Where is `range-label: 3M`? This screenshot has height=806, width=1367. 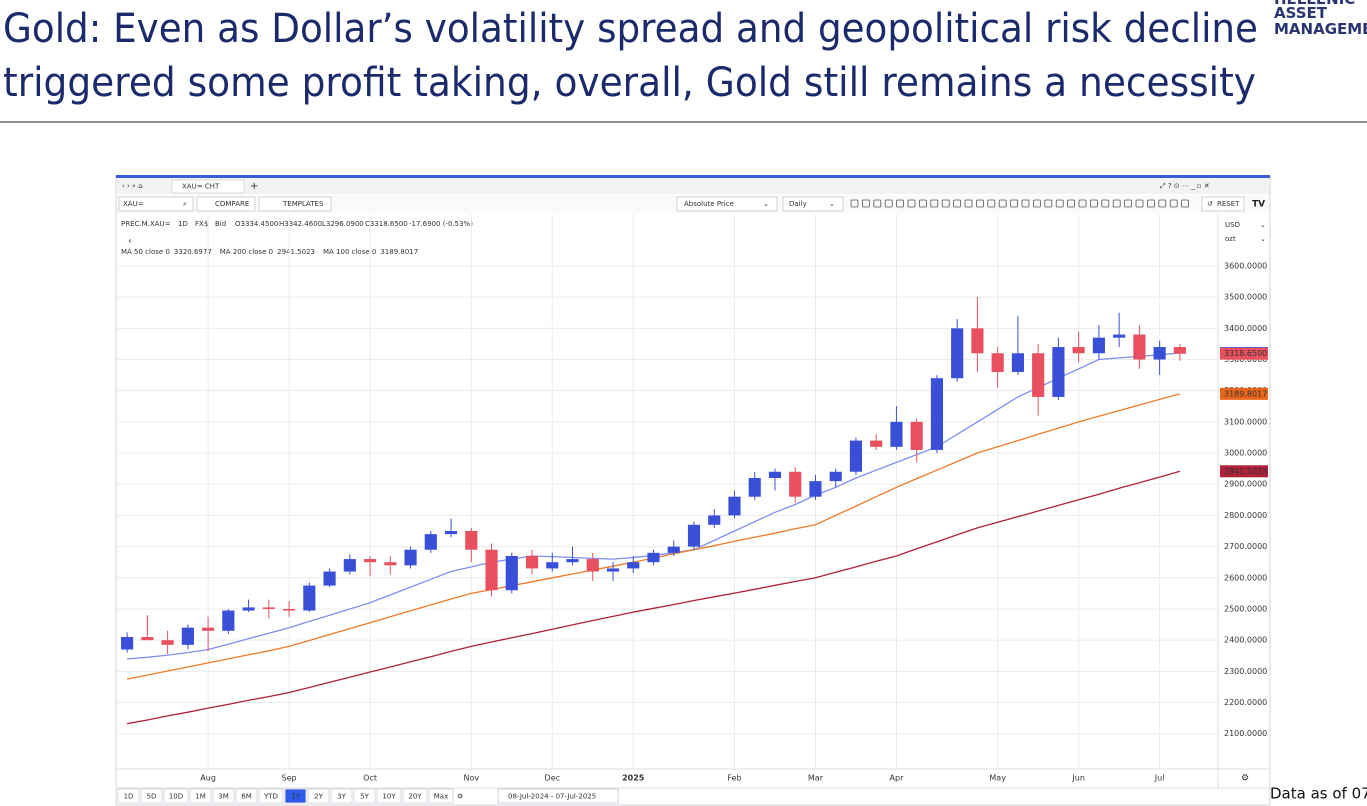 range-label: 3M is located at coordinates (223, 797).